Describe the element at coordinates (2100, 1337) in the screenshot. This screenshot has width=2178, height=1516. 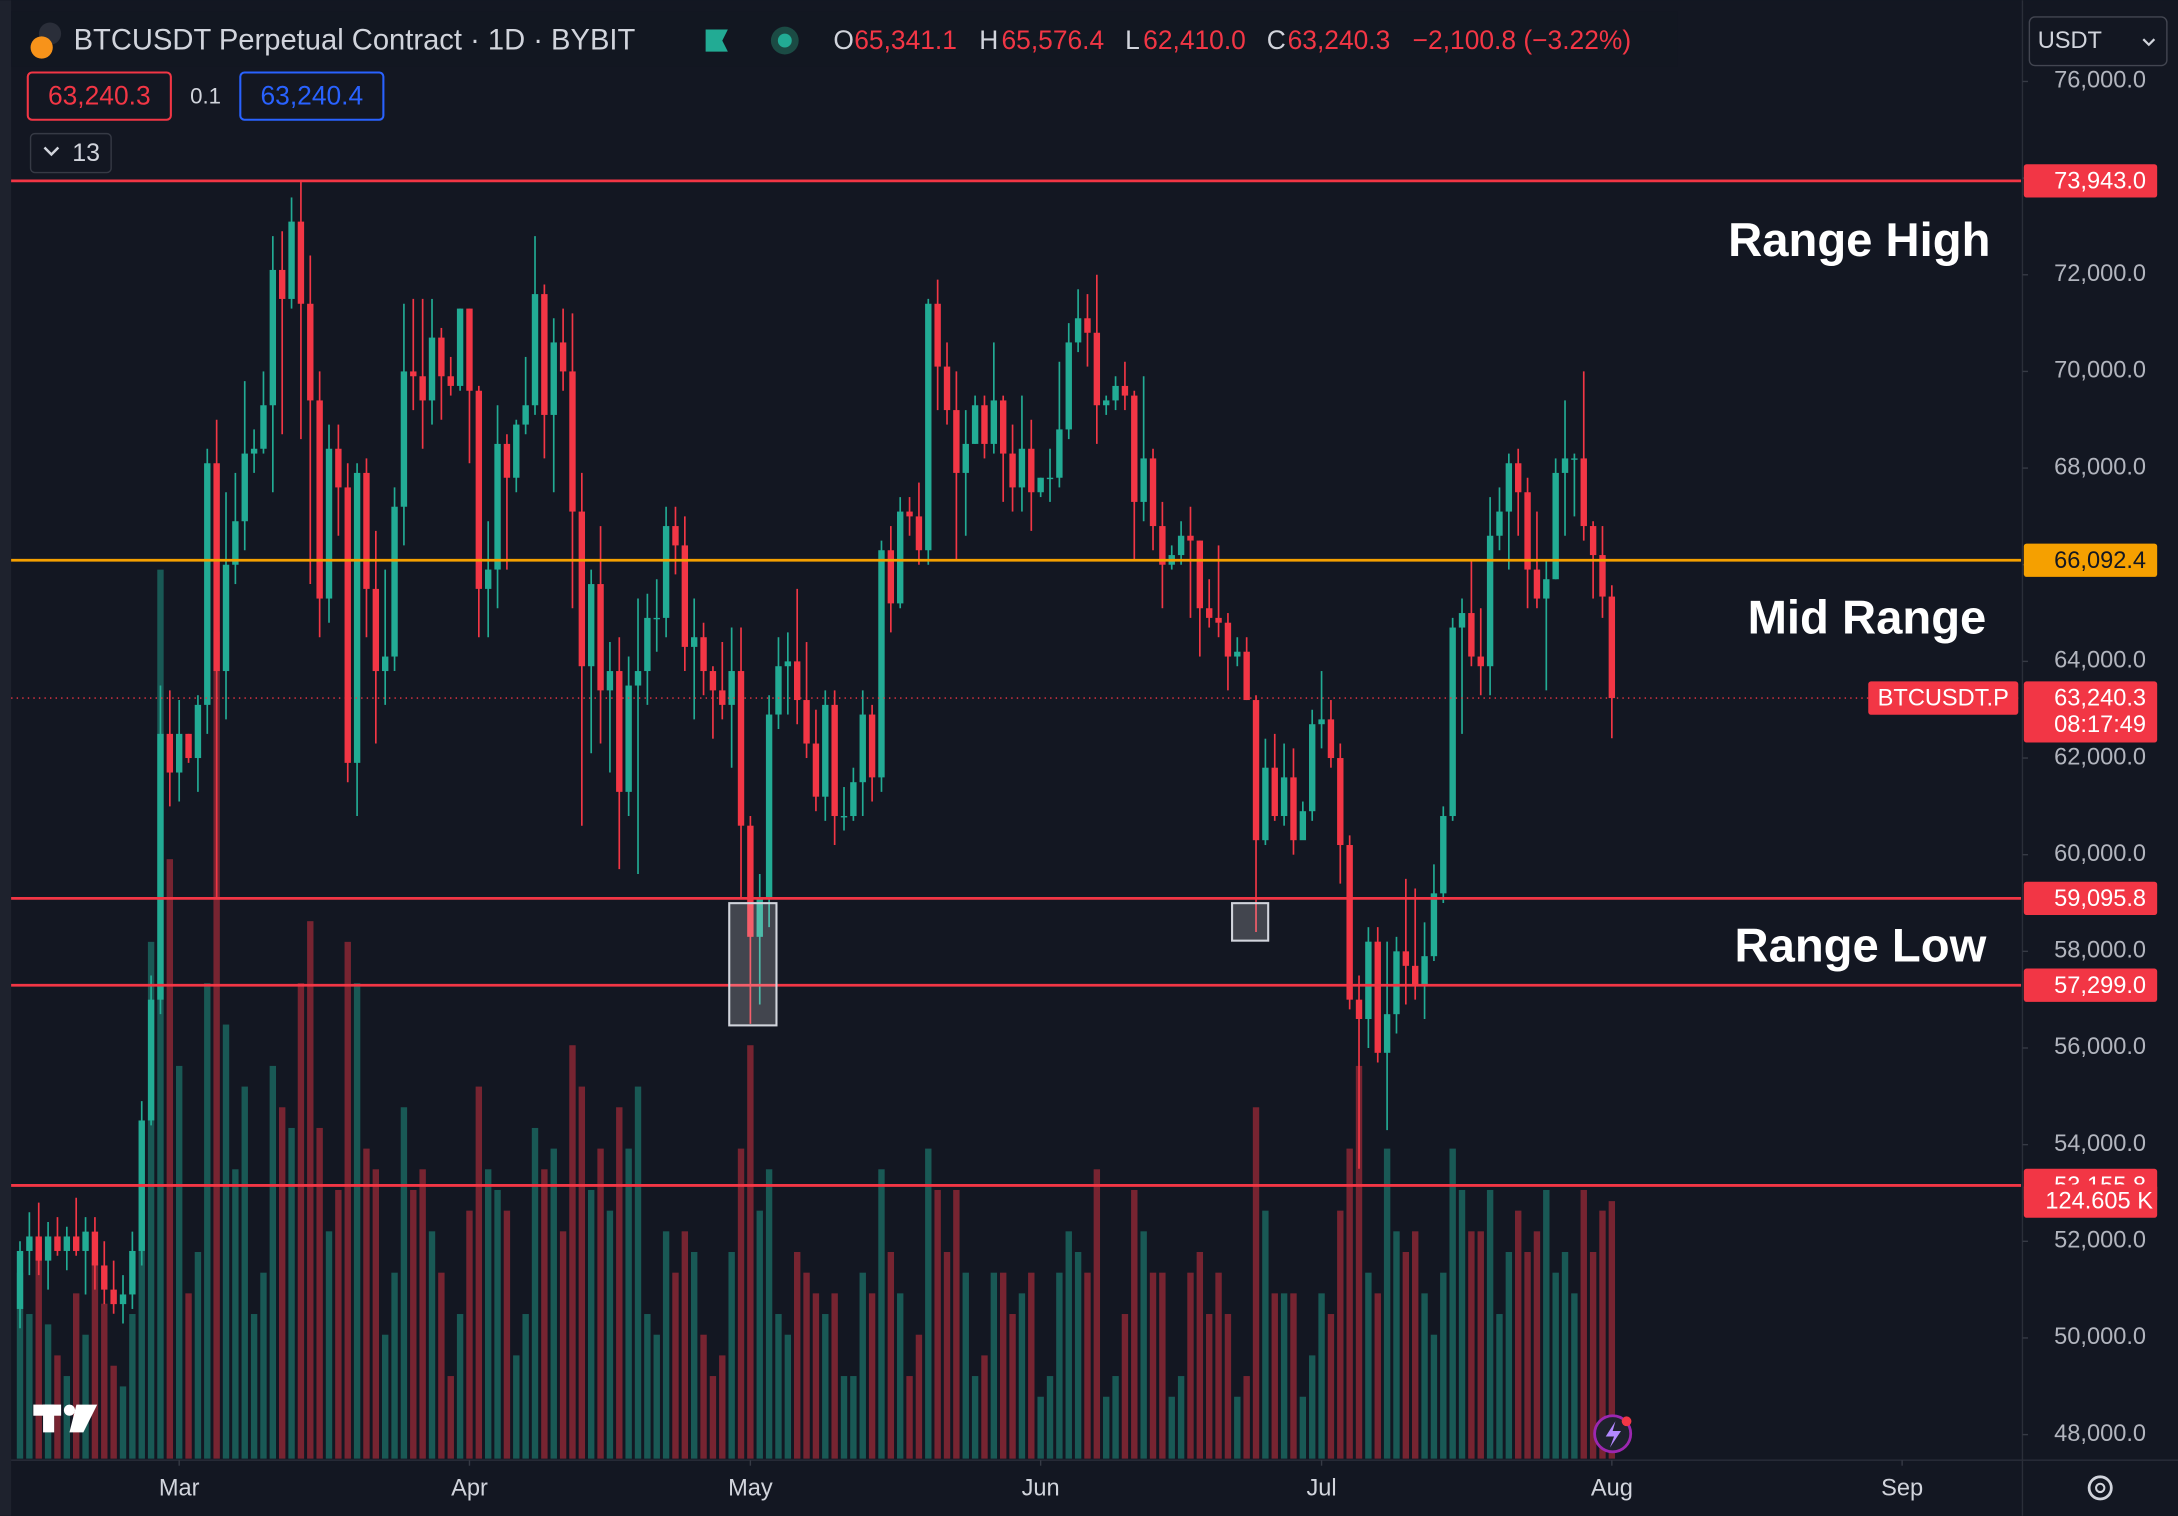
I see `y-tick-label: 50,000.0` at that location.